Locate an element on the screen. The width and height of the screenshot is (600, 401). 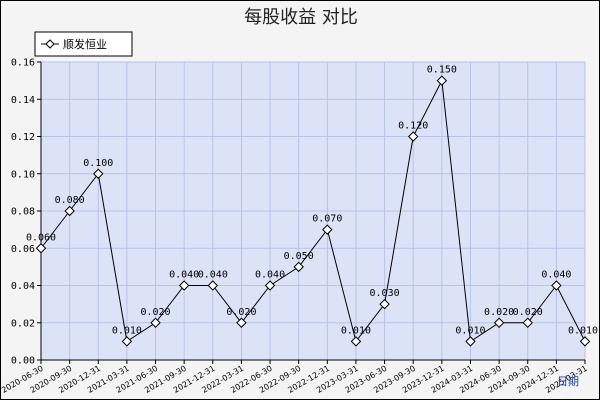
legend-diamond-marker is located at coordinates (50, 44).